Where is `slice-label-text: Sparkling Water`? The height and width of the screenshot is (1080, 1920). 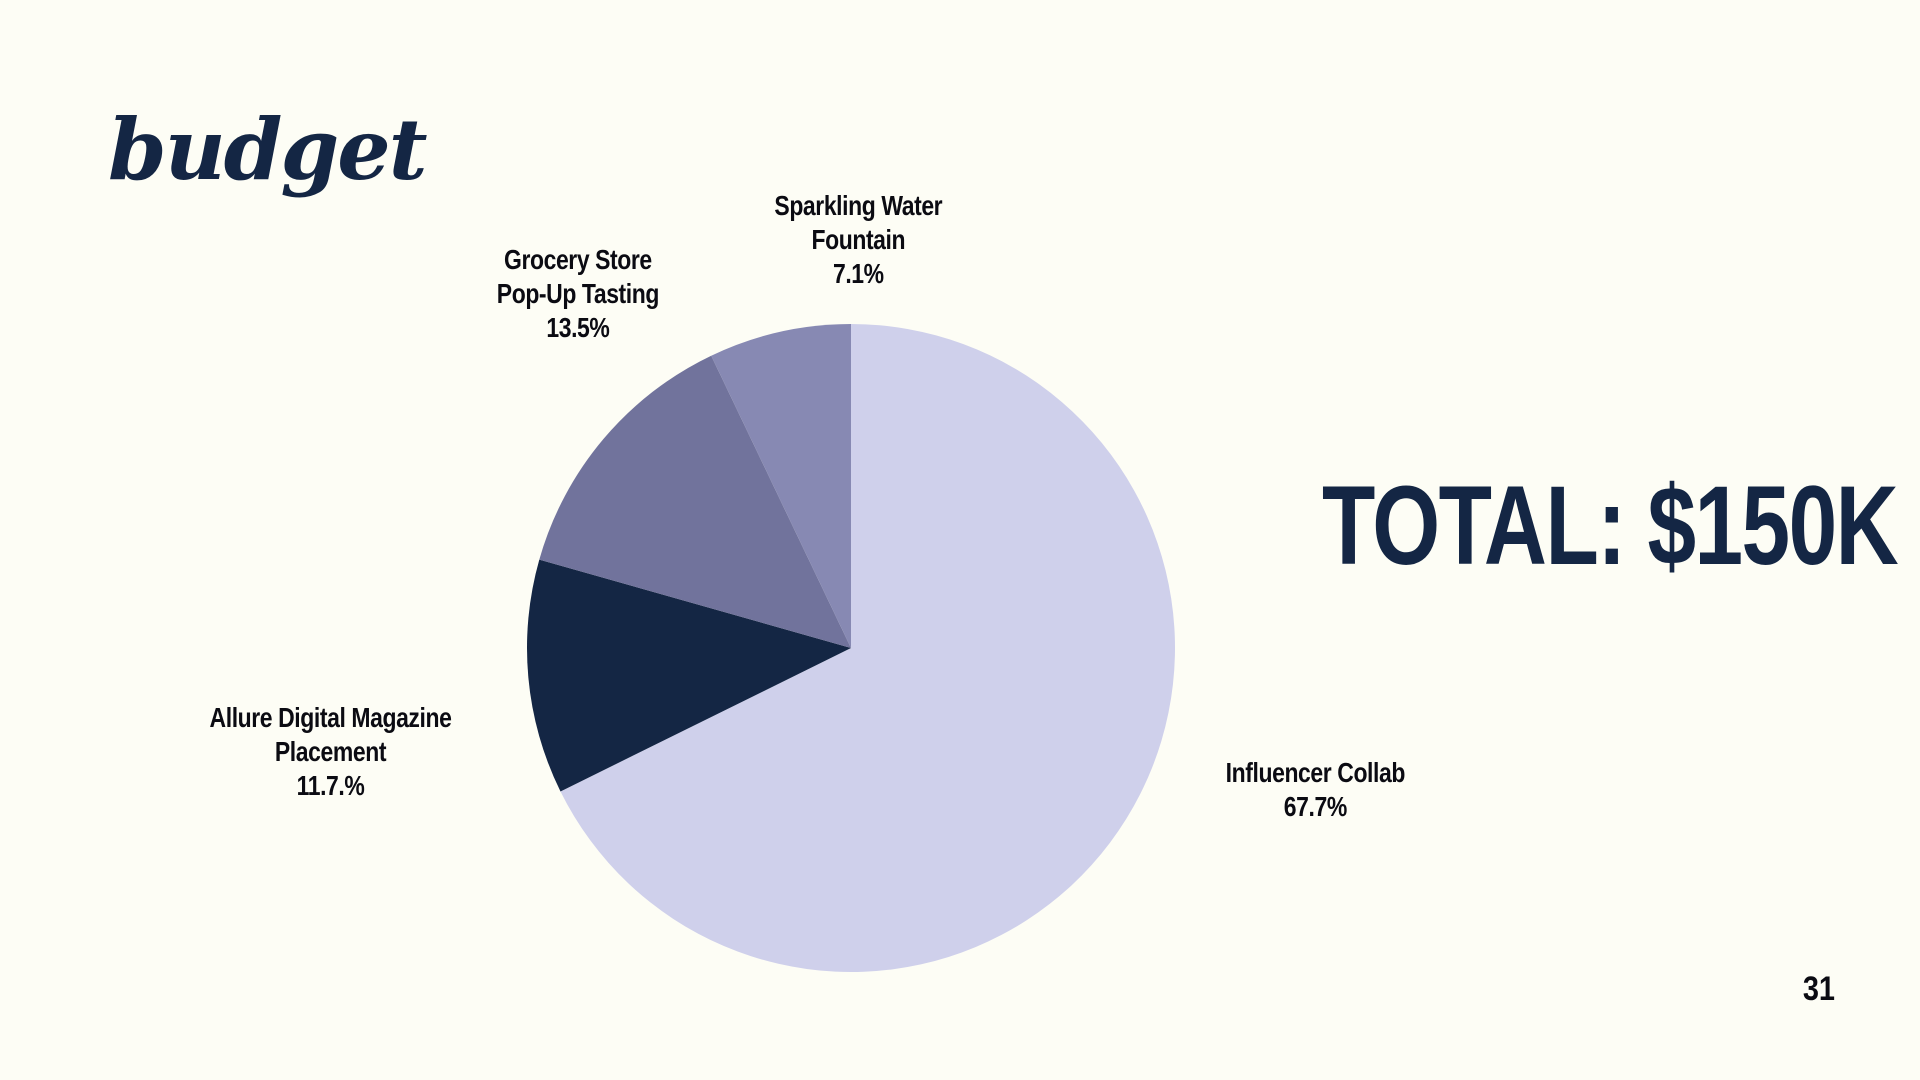
slice-label-text: Sparkling Water is located at coordinates (857, 205).